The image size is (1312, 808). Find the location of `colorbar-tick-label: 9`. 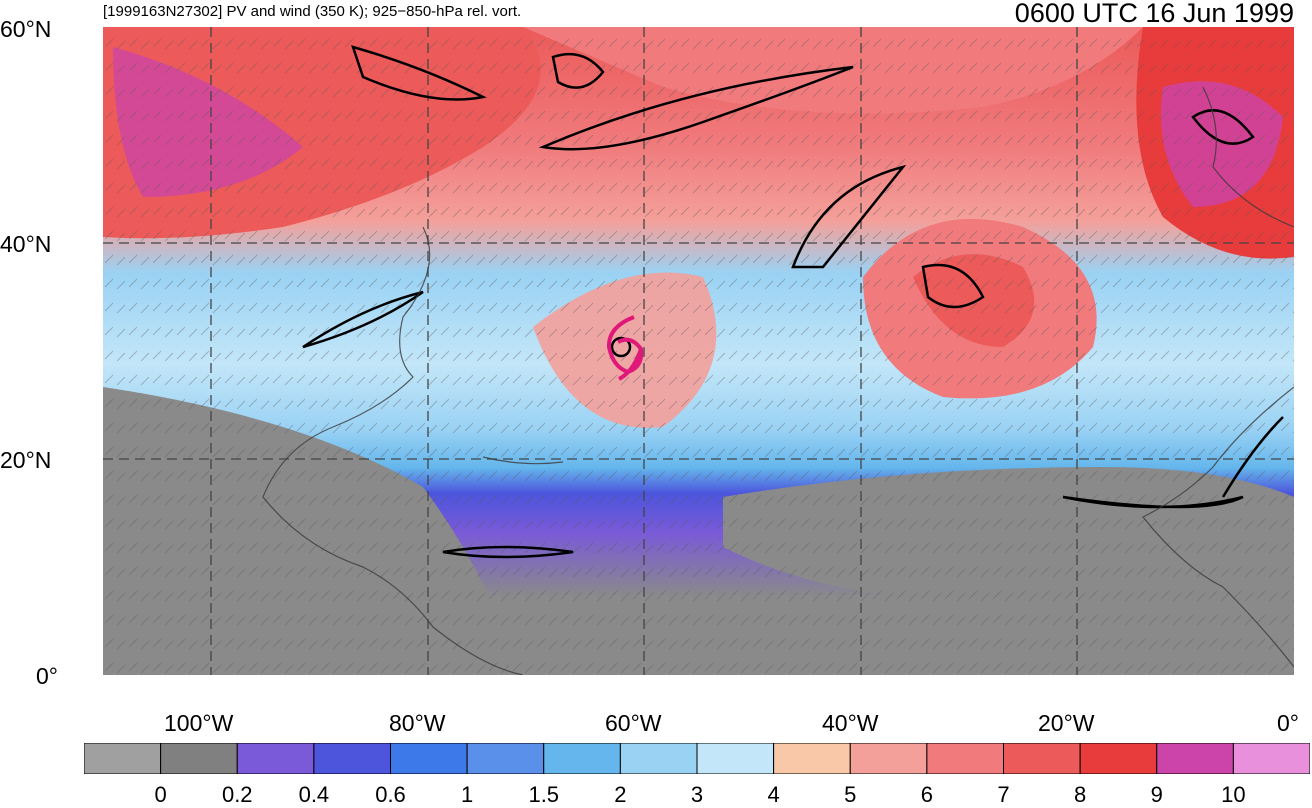

colorbar-tick-label: 9 is located at coordinates (1156, 794).